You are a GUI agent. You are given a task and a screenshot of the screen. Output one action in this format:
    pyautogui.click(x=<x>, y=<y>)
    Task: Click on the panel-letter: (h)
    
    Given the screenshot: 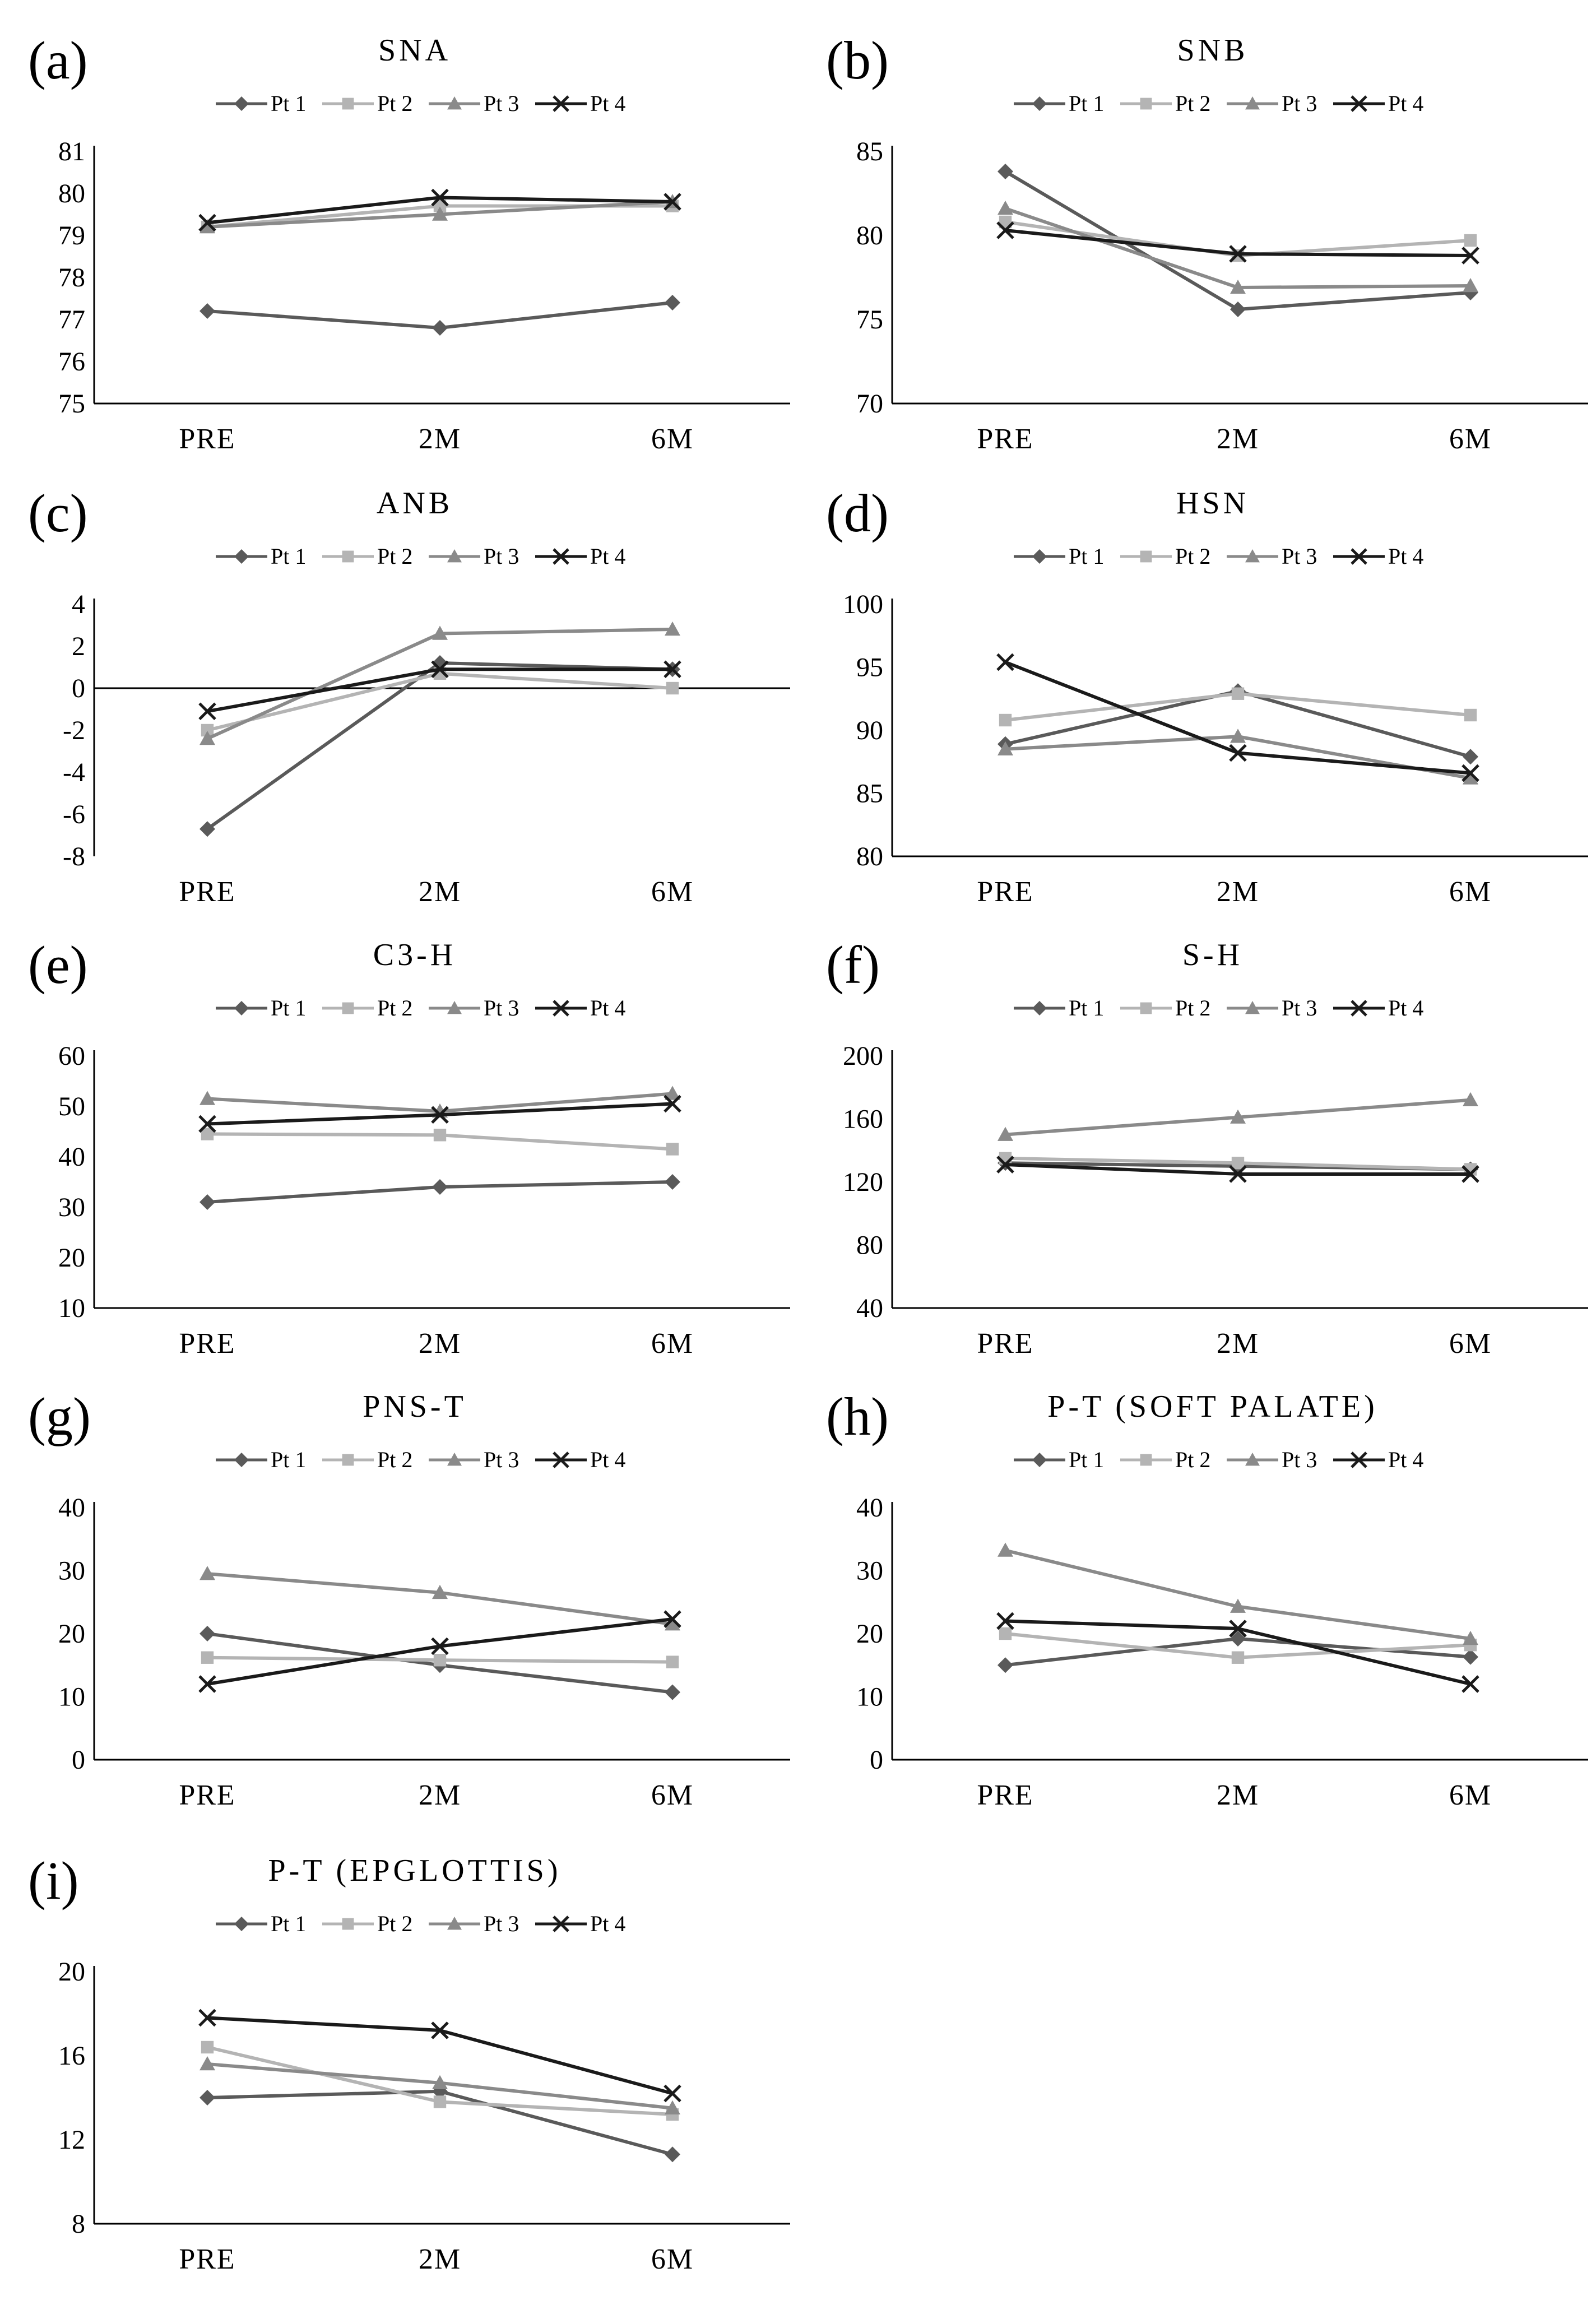 What is the action you would take?
    pyautogui.click(x=857, y=1416)
    